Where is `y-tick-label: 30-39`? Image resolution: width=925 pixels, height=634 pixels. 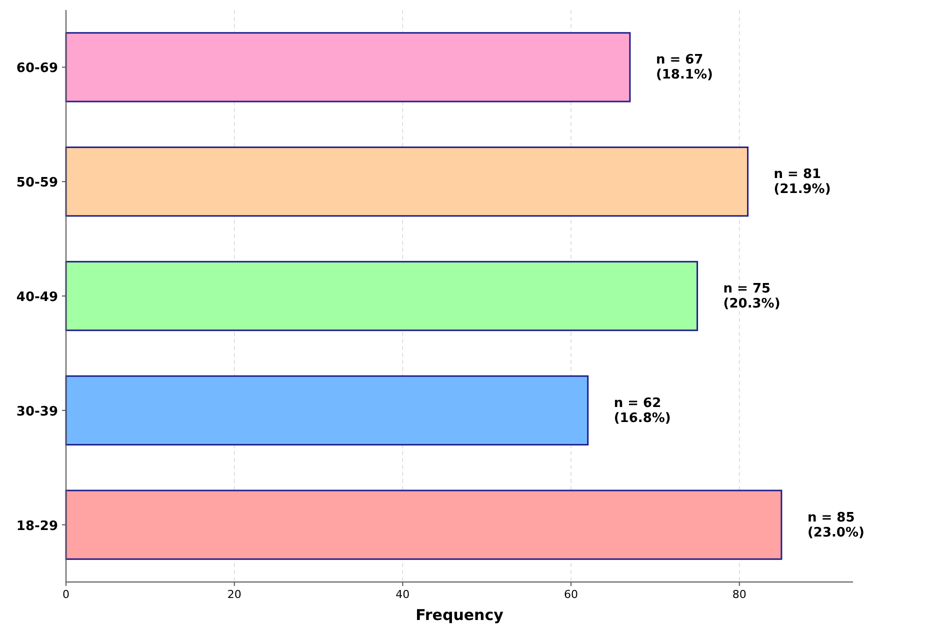
y-tick-label: 30-39 is located at coordinates (37, 412).